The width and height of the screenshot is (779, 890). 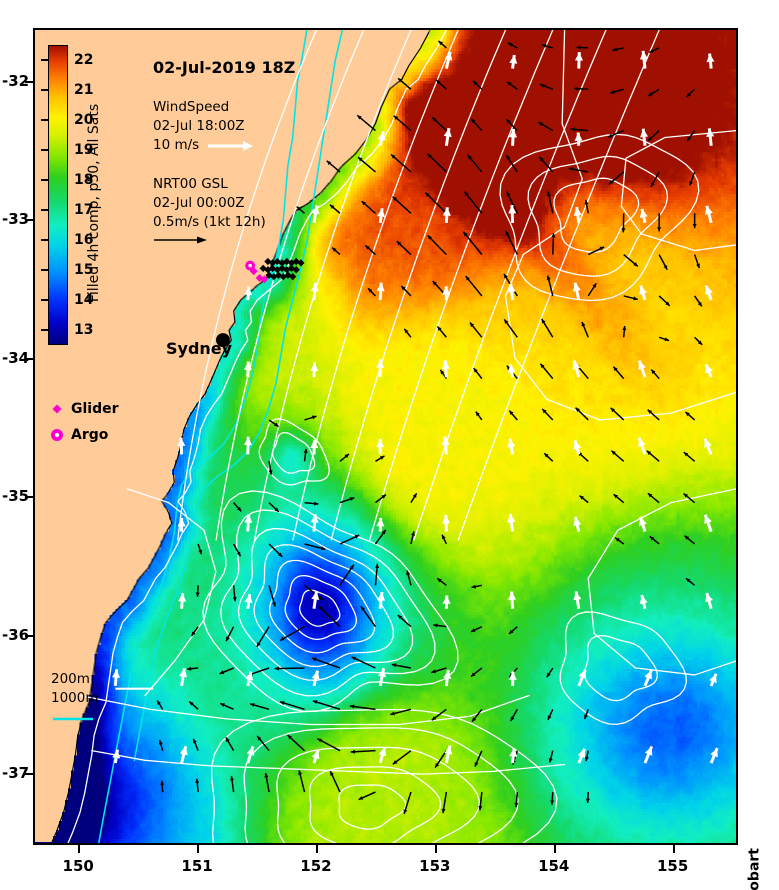 What do you see at coordinates (57, 409) in the screenshot?
I see `glider-marker-icon` at bounding box center [57, 409].